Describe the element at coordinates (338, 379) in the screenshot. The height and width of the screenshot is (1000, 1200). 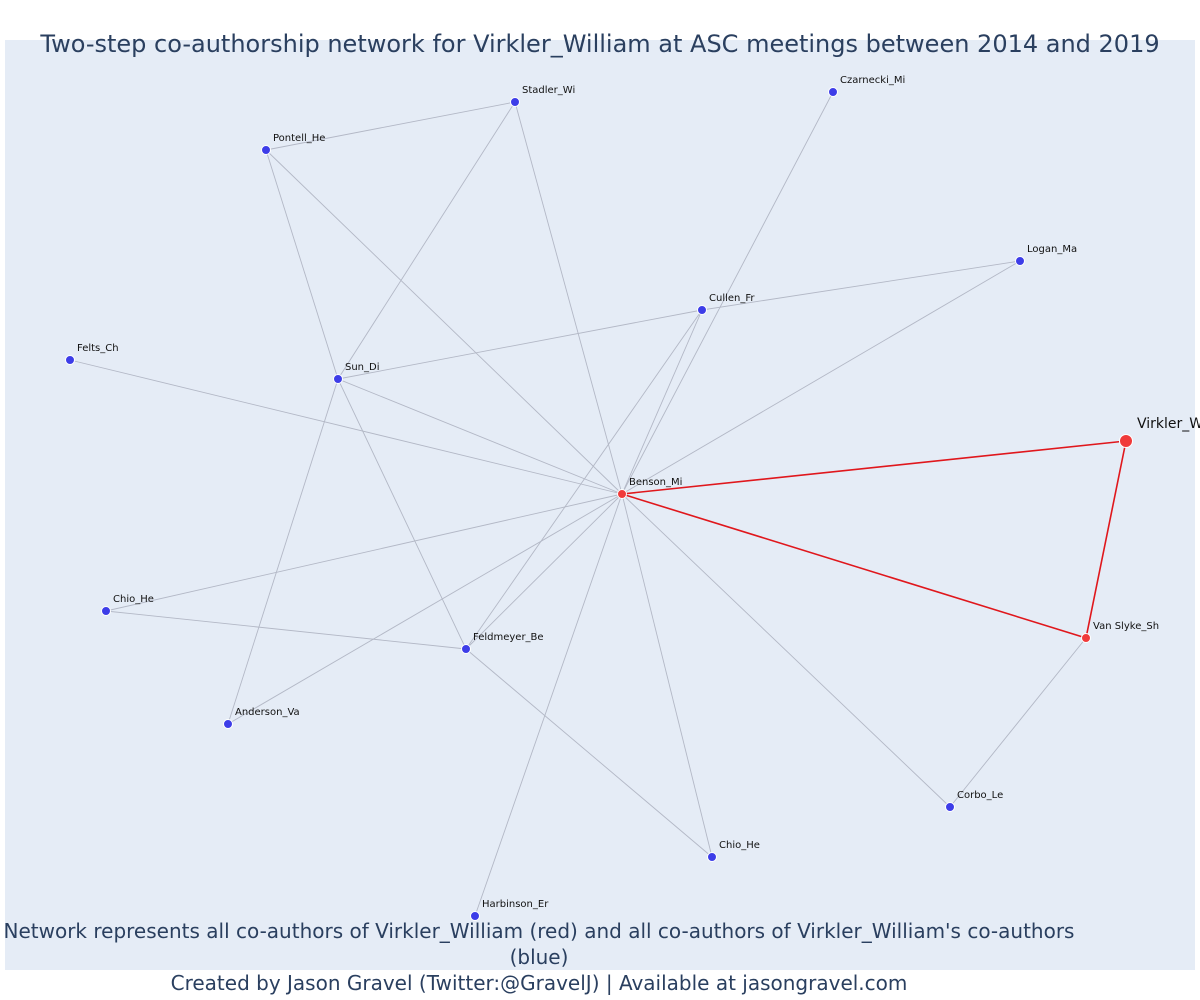
I see `node-sun` at that location.